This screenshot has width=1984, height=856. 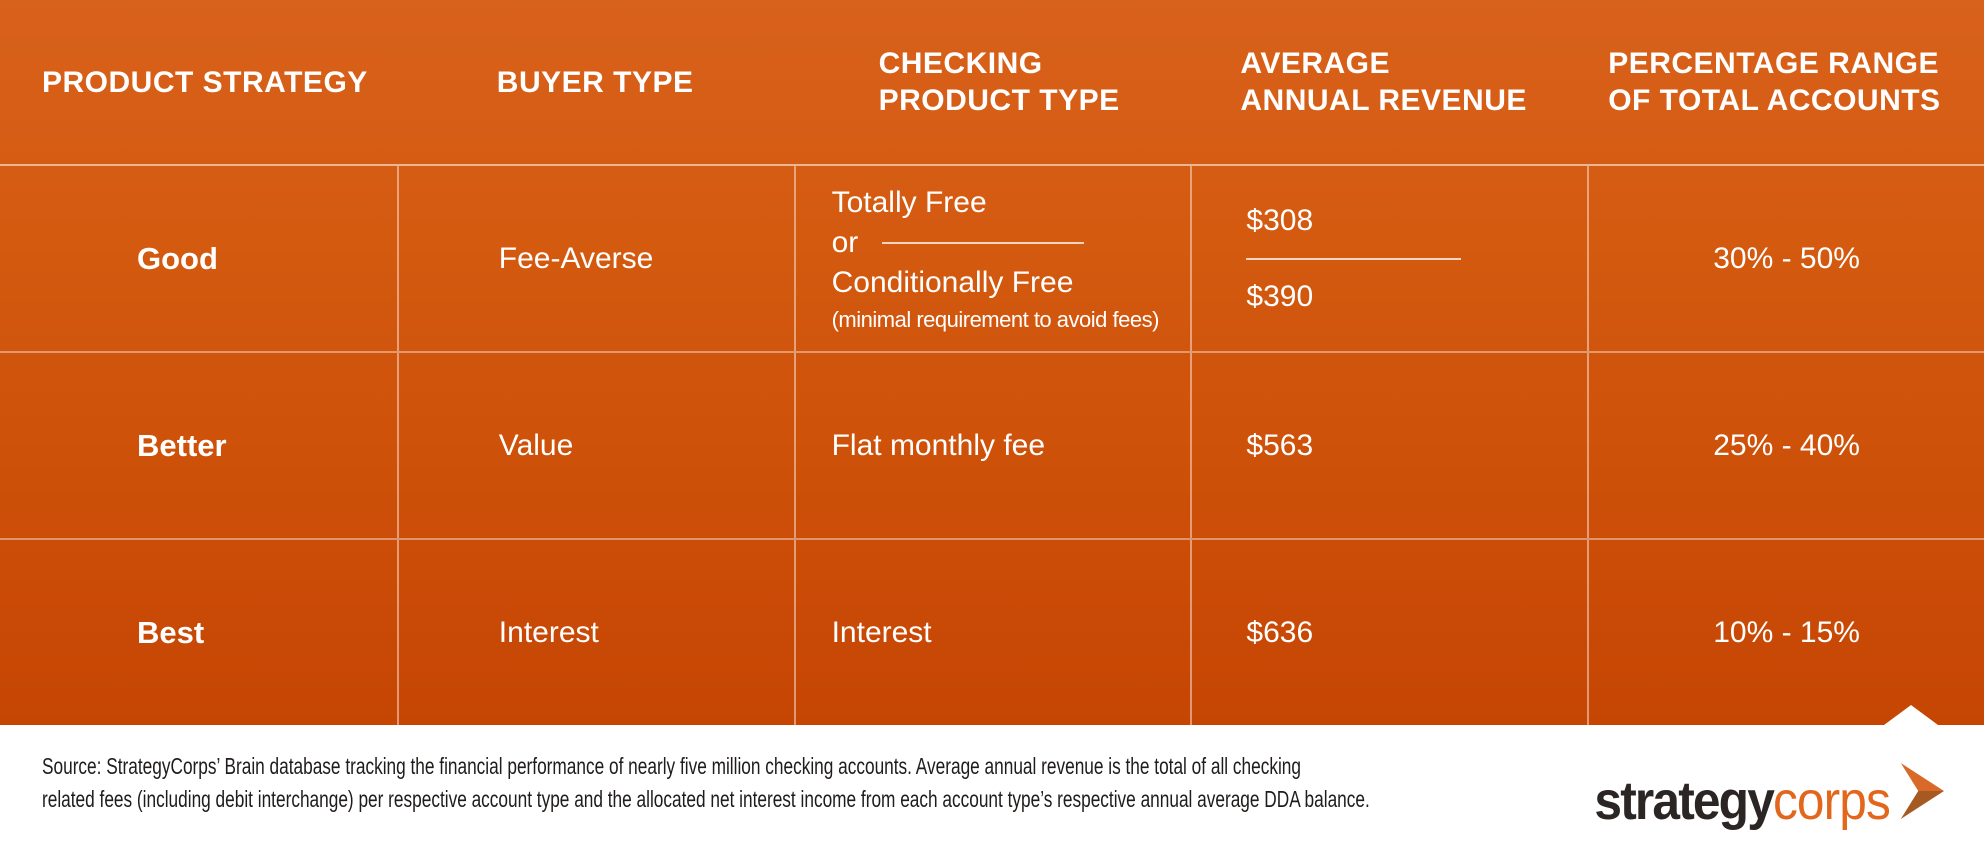 I want to click on revenue-value-2: $390, so click(x=1280, y=296).